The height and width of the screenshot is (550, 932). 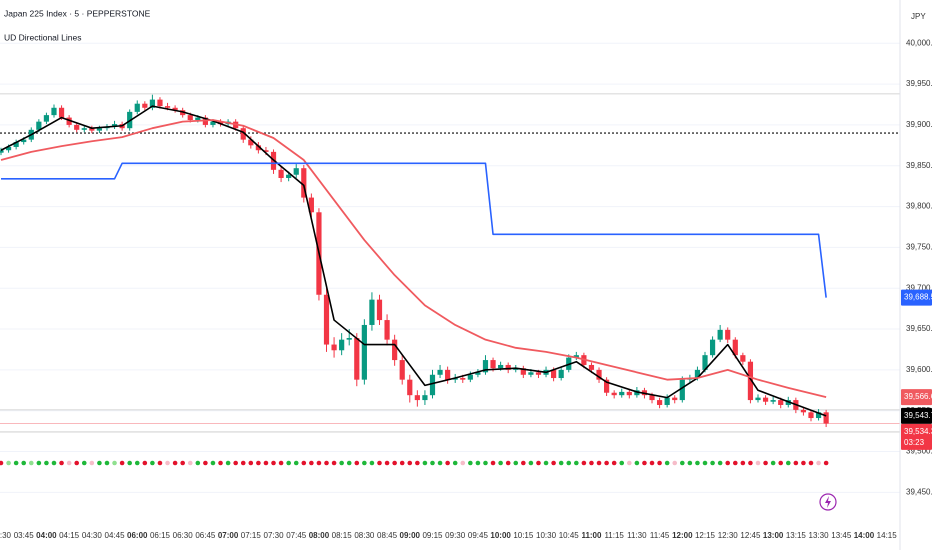 I want to click on x-tick-label: 08:15, so click(x=342, y=535).